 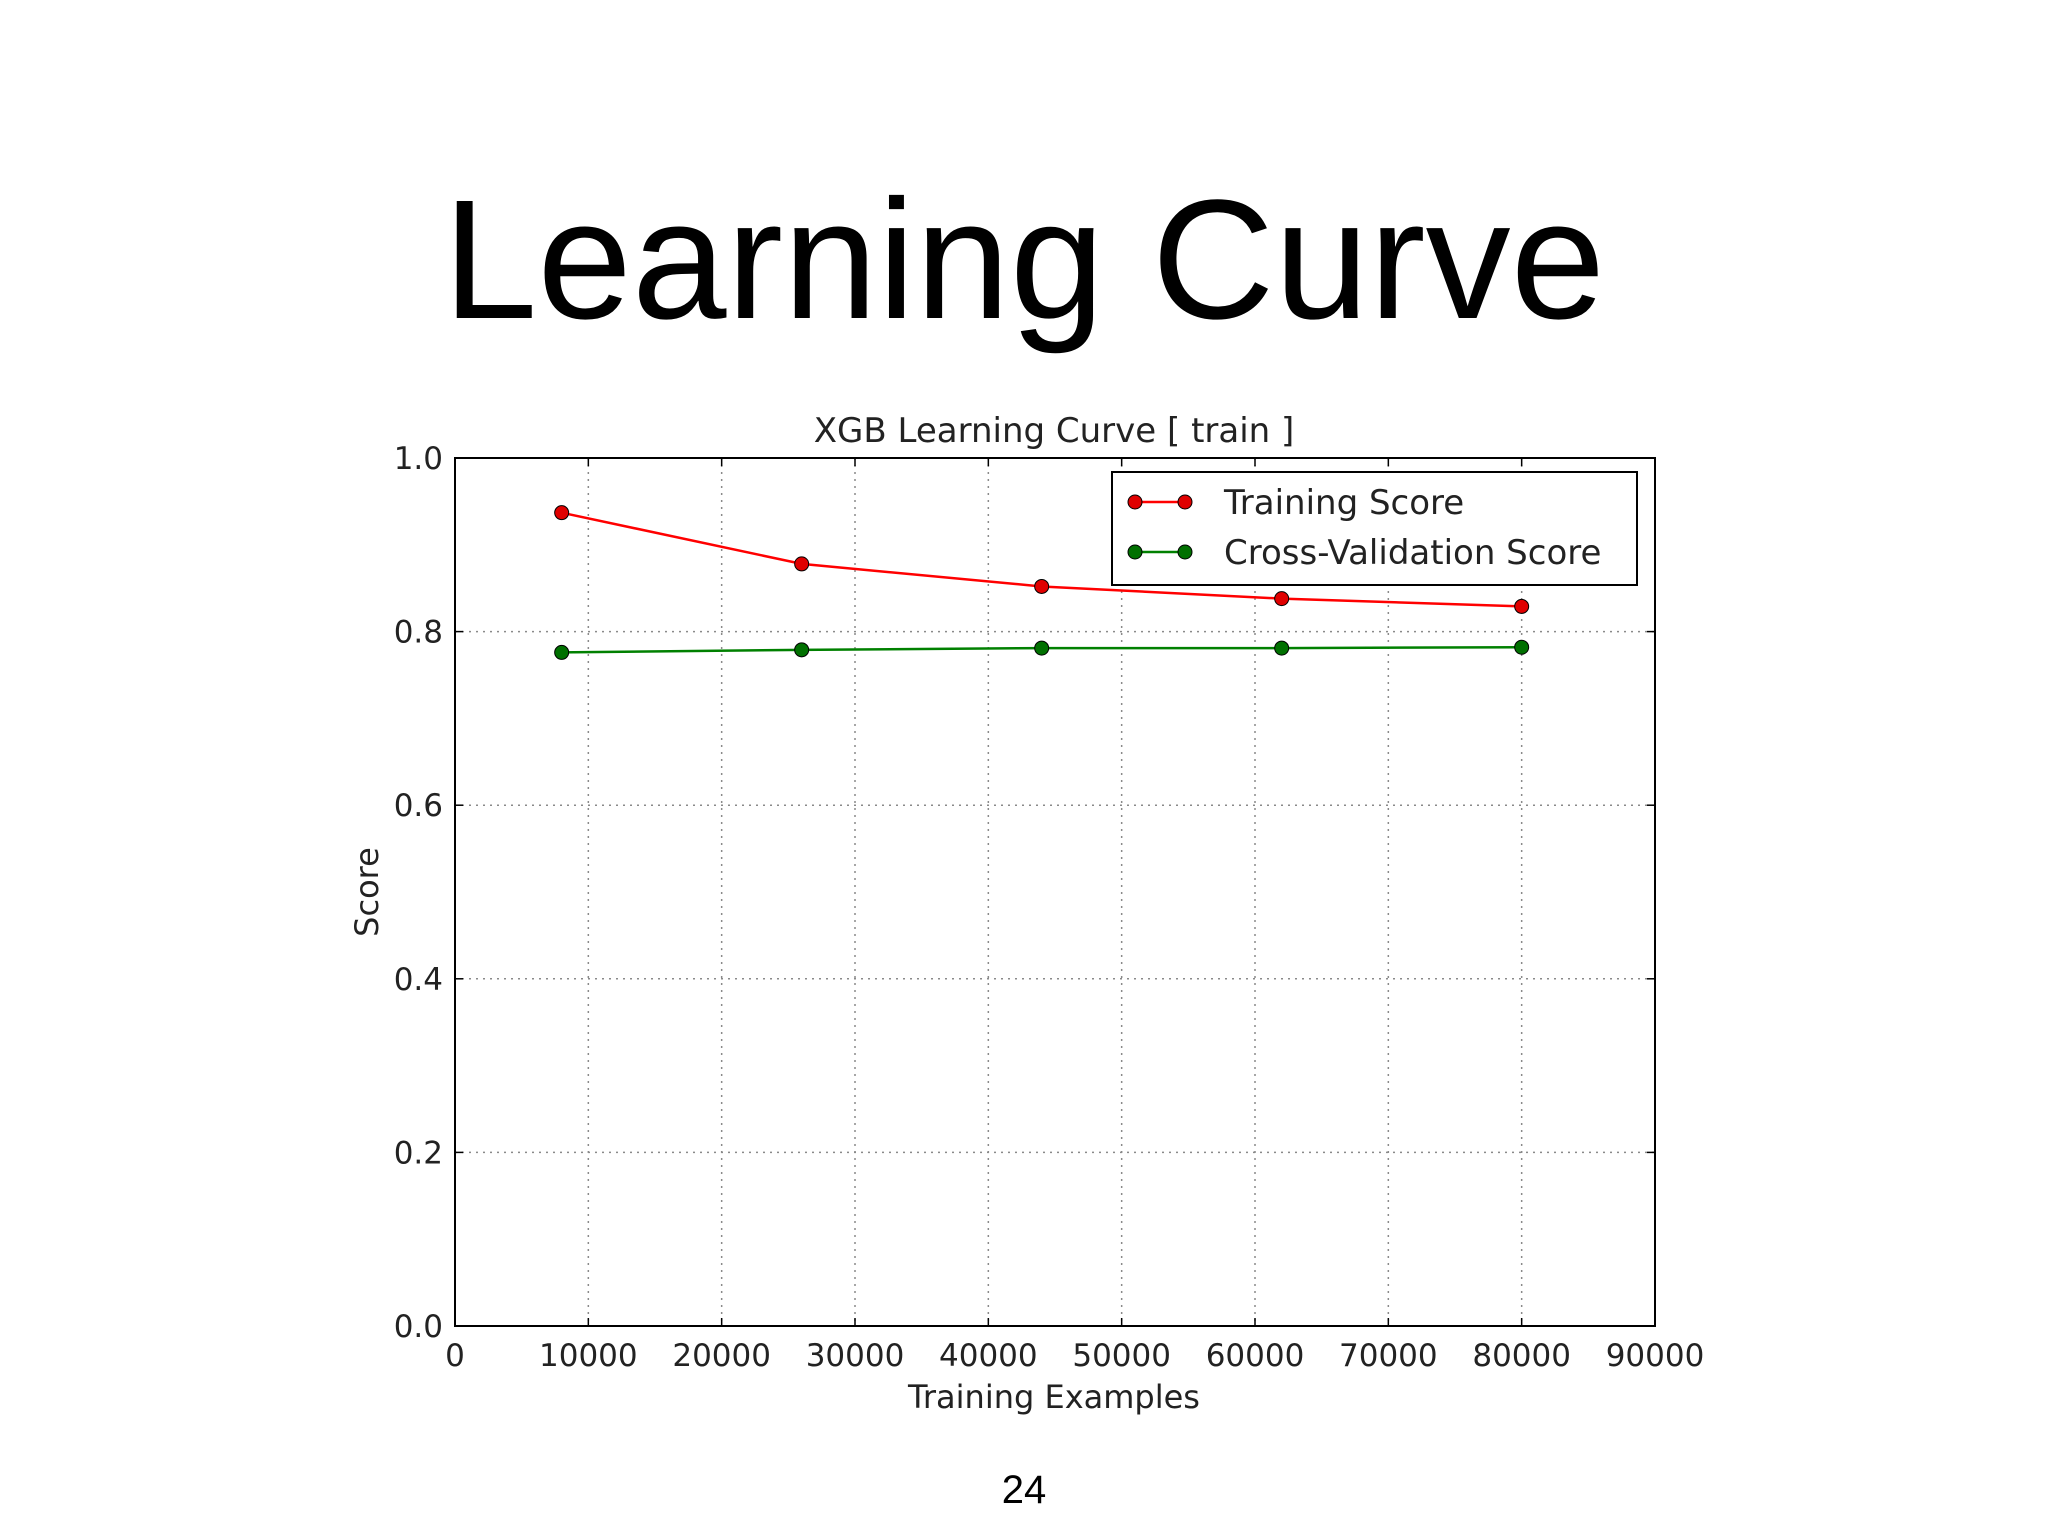 What do you see at coordinates (1521, 1356) in the screenshot?
I see `x-tick-label: 80000` at bounding box center [1521, 1356].